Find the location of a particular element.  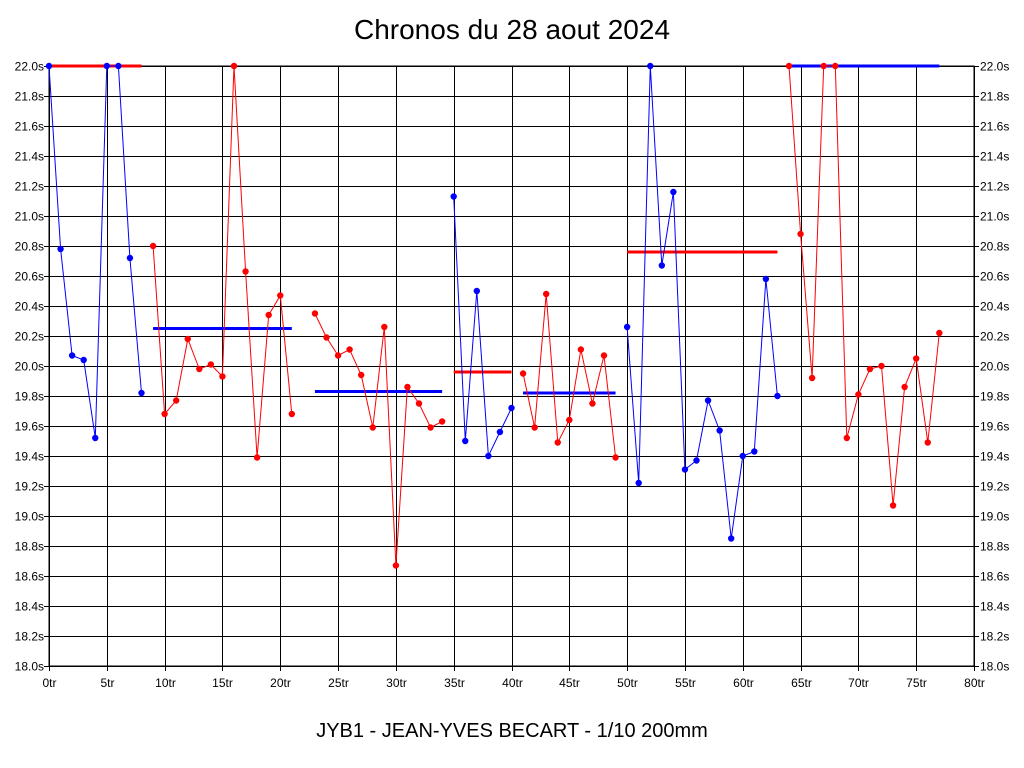

y-tick-label-right: 18.0s is located at coordinates (994, 667).